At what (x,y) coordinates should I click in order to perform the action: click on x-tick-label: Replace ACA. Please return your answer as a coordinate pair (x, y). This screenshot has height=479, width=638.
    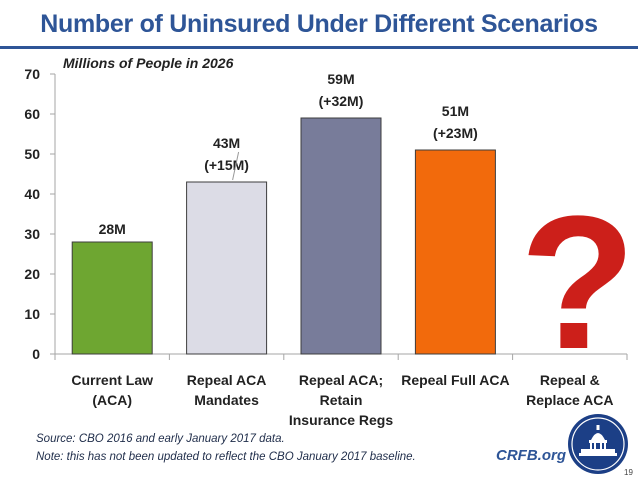
    Looking at the image, I should click on (569, 400).